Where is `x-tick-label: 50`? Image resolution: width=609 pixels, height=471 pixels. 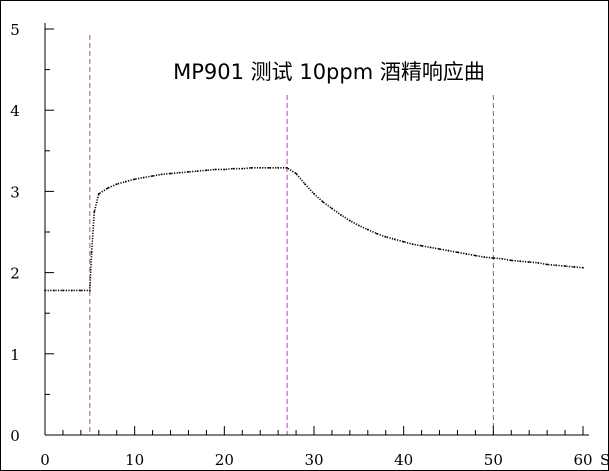
x-tick-label: 50 is located at coordinates (493, 460).